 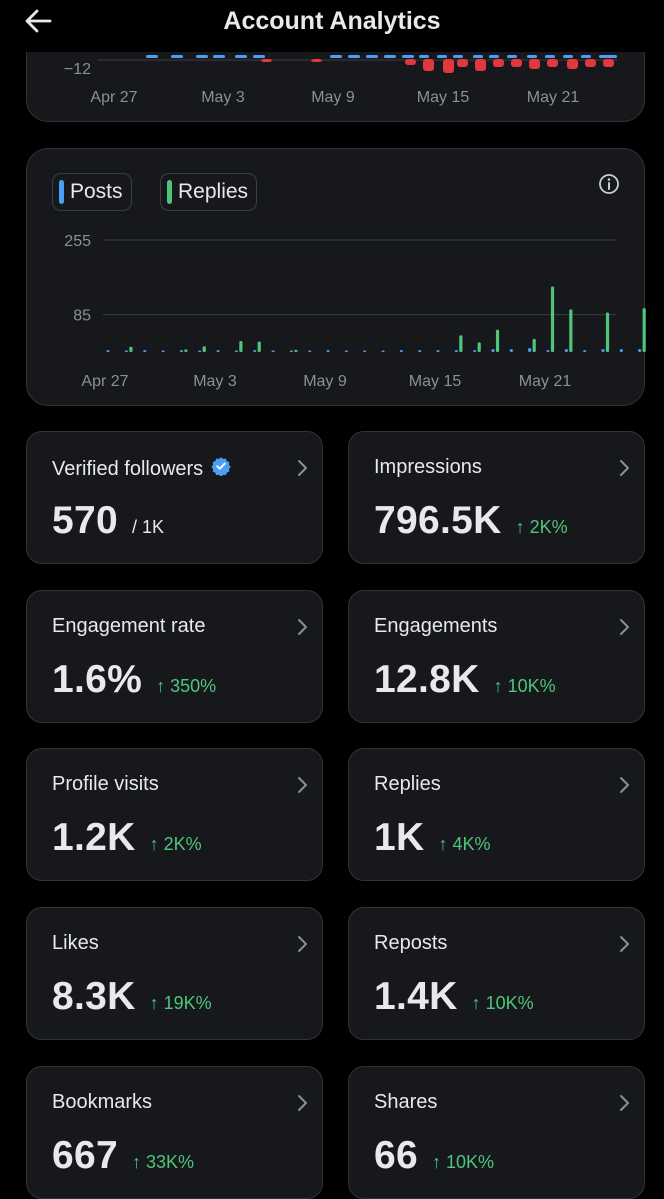 I want to click on metric-label: Shares, so click(x=406, y=1102).